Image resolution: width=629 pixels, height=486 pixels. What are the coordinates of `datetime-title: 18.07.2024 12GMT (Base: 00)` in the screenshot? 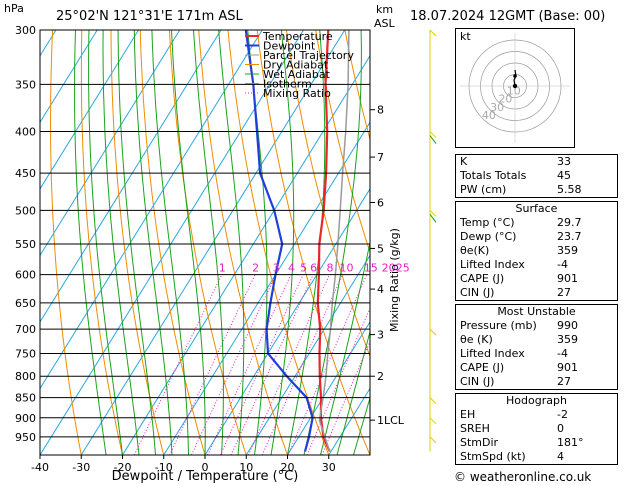 It's located at (507, 16).